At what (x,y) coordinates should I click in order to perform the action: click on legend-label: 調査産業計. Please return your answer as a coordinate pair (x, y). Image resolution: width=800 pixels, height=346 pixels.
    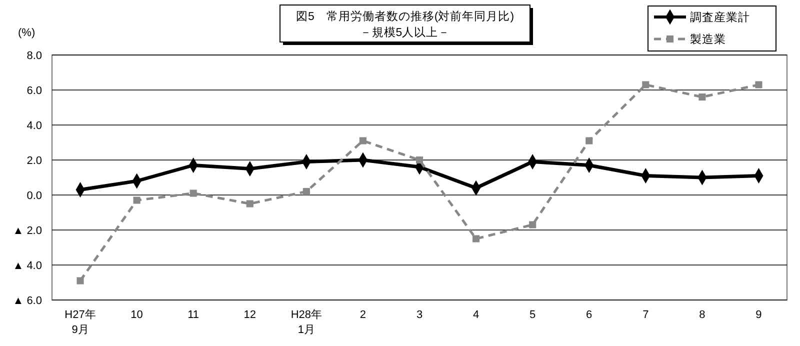
    Looking at the image, I should click on (720, 17).